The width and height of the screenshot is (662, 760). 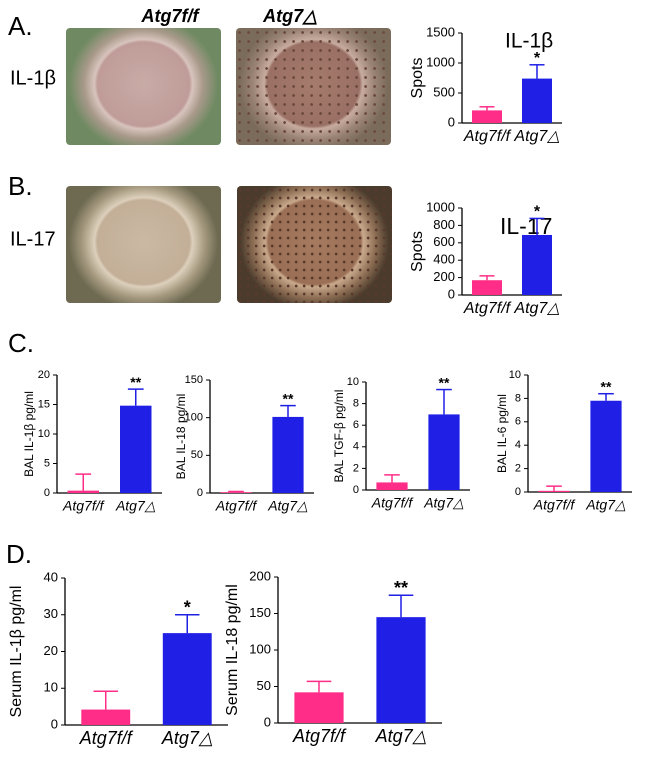 What do you see at coordinates (33, 78) in the screenshot?
I see `row-label: IL-1β` at bounding box center [33, 78].